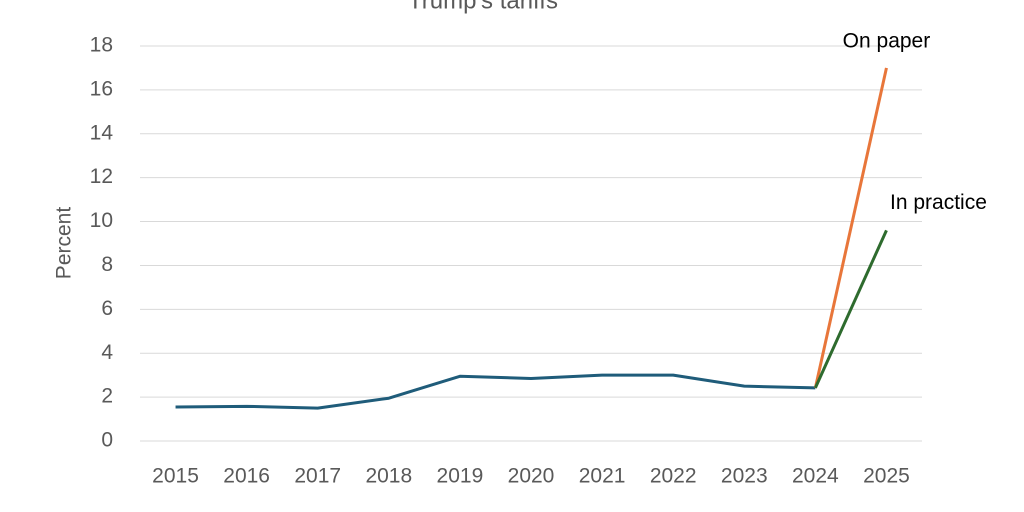 This screenshot has width=1024, height=512. What do you see at coordinates (107, 440) in the screenshot?
I see `y-tick-label: 0` at bounding box center [107, 440].